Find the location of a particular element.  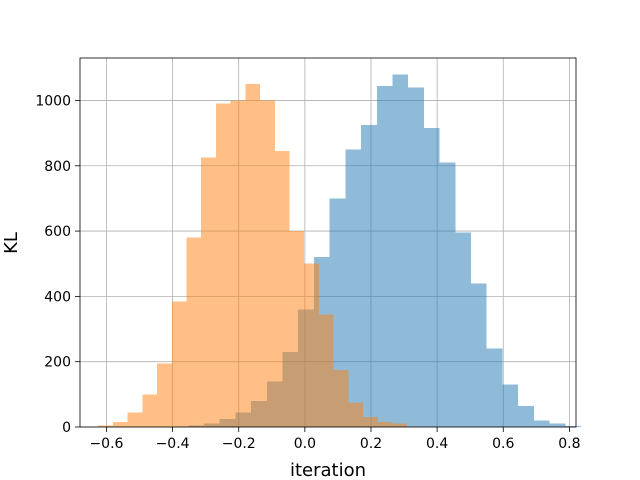

x-tick-label: 0.0 is located at coordinates (305, 444).